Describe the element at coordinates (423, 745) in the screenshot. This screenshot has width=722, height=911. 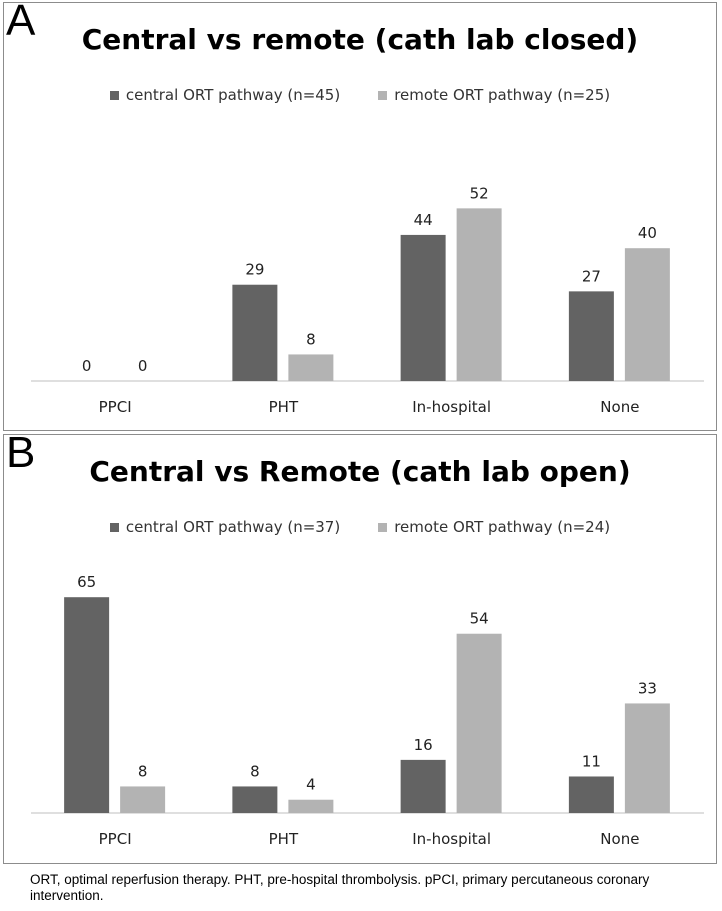
I see `data-label: 16` at that location.